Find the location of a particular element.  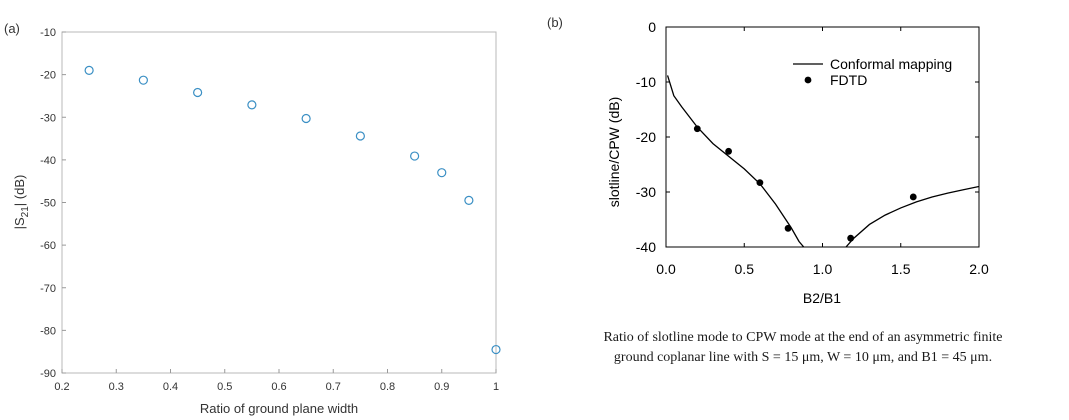

chart-a-y-tick-label: -50 is located at coordinates (48, 204).